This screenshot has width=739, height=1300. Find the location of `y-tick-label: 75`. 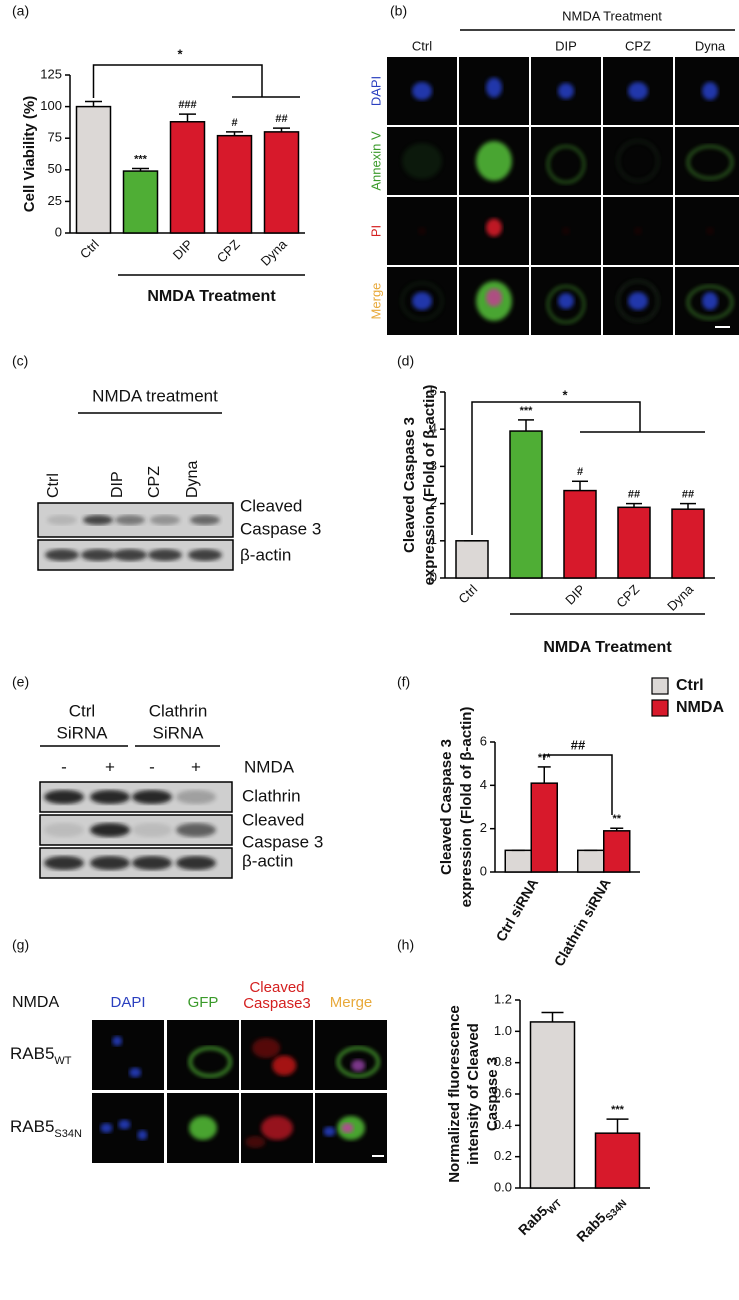

y-tick-label: 75 is located at coordinates (55, 137).